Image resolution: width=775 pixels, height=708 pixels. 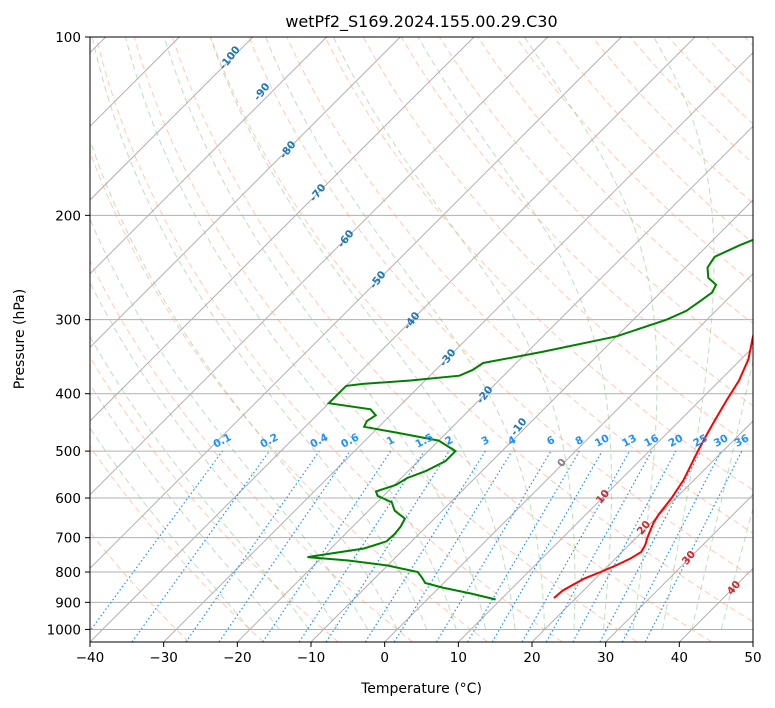 What do you see at coordinates (421, 22) in the screenshot?
I see `chart-title: wetPf2_S169.2024.155.00.29.C30` at bounding box center [421, 22].